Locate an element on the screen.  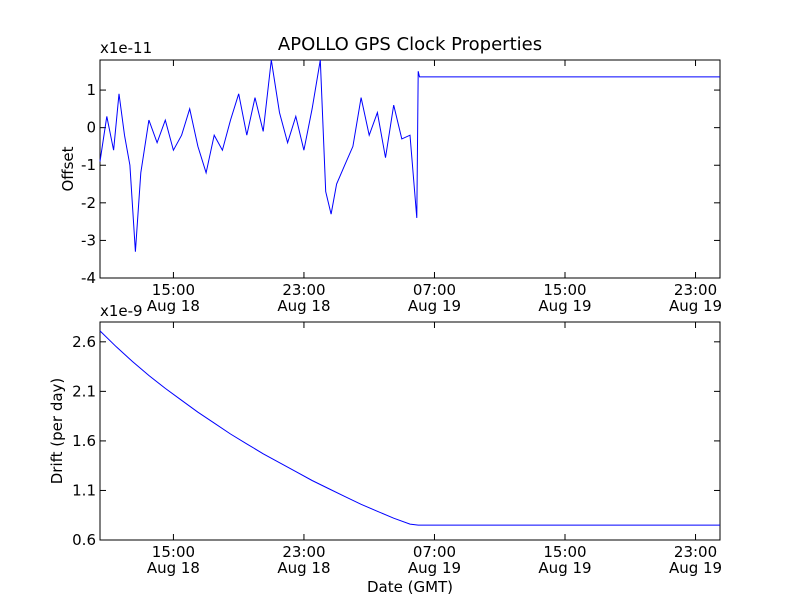
offset-x-tick-hour: 07:00 is located at coordinates (434, 290).